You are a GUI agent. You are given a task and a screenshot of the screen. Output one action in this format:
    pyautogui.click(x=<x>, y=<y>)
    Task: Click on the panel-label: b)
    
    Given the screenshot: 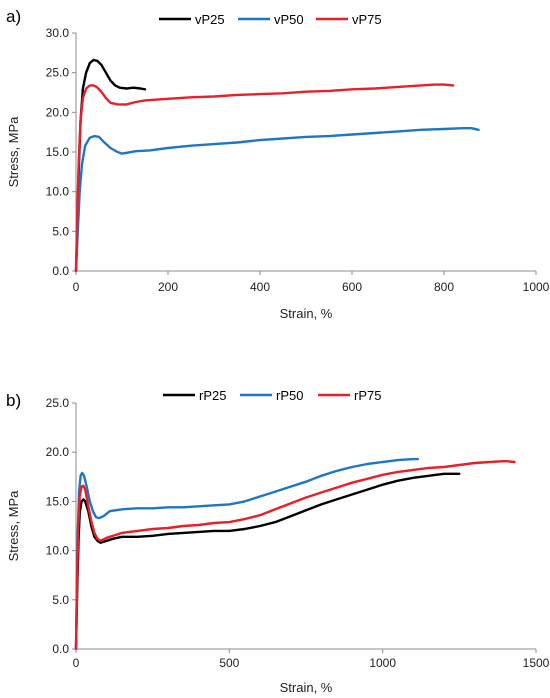 What is the action you would take?
    pyautogui.click(x=13, y=400)
    